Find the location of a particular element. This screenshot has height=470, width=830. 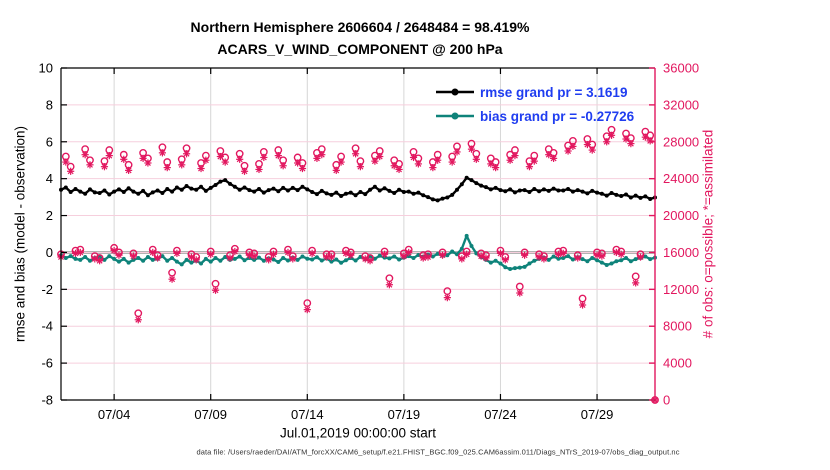

x-axis-label: Jul.01,2019 00:00:00 start is located at coordinates (358, 433).